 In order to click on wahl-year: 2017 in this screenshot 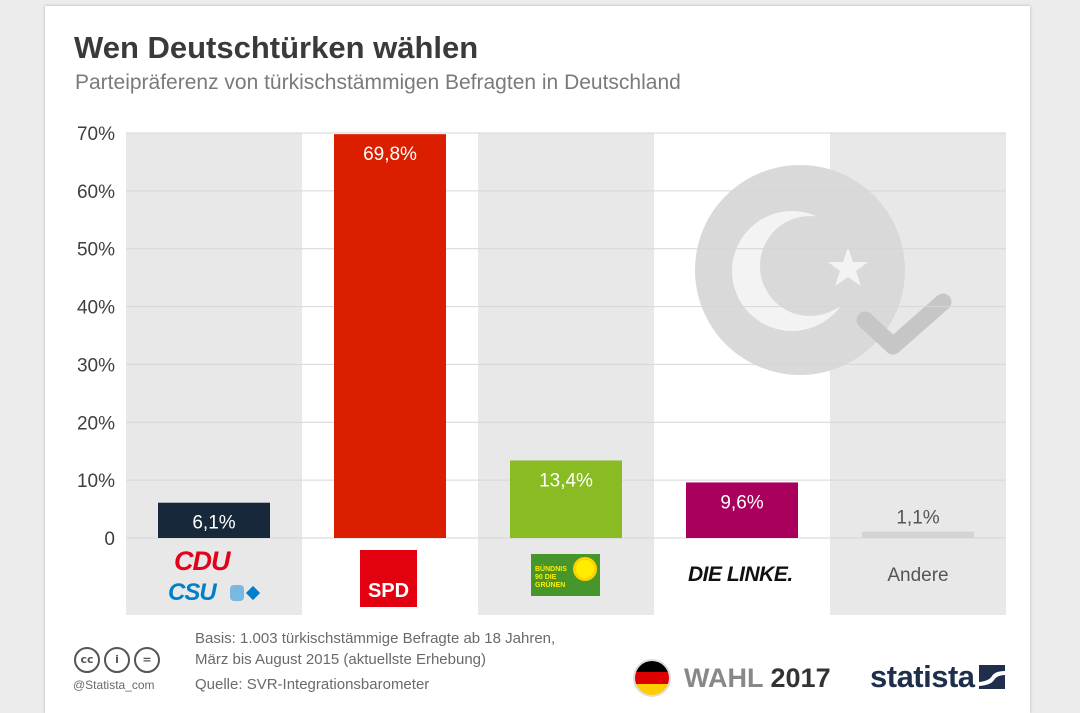, I will do `click(800, 678)`.